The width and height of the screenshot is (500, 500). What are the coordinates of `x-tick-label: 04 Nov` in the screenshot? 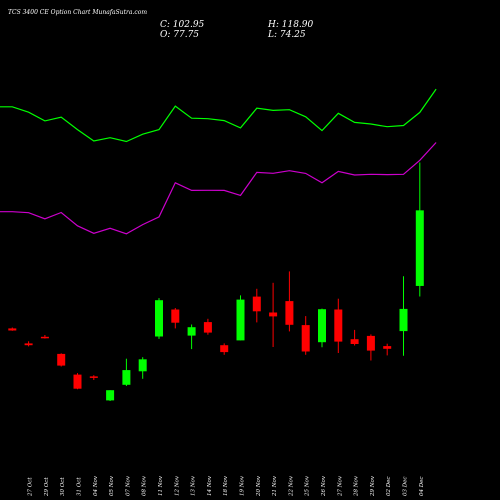 It's located at (96, 485).